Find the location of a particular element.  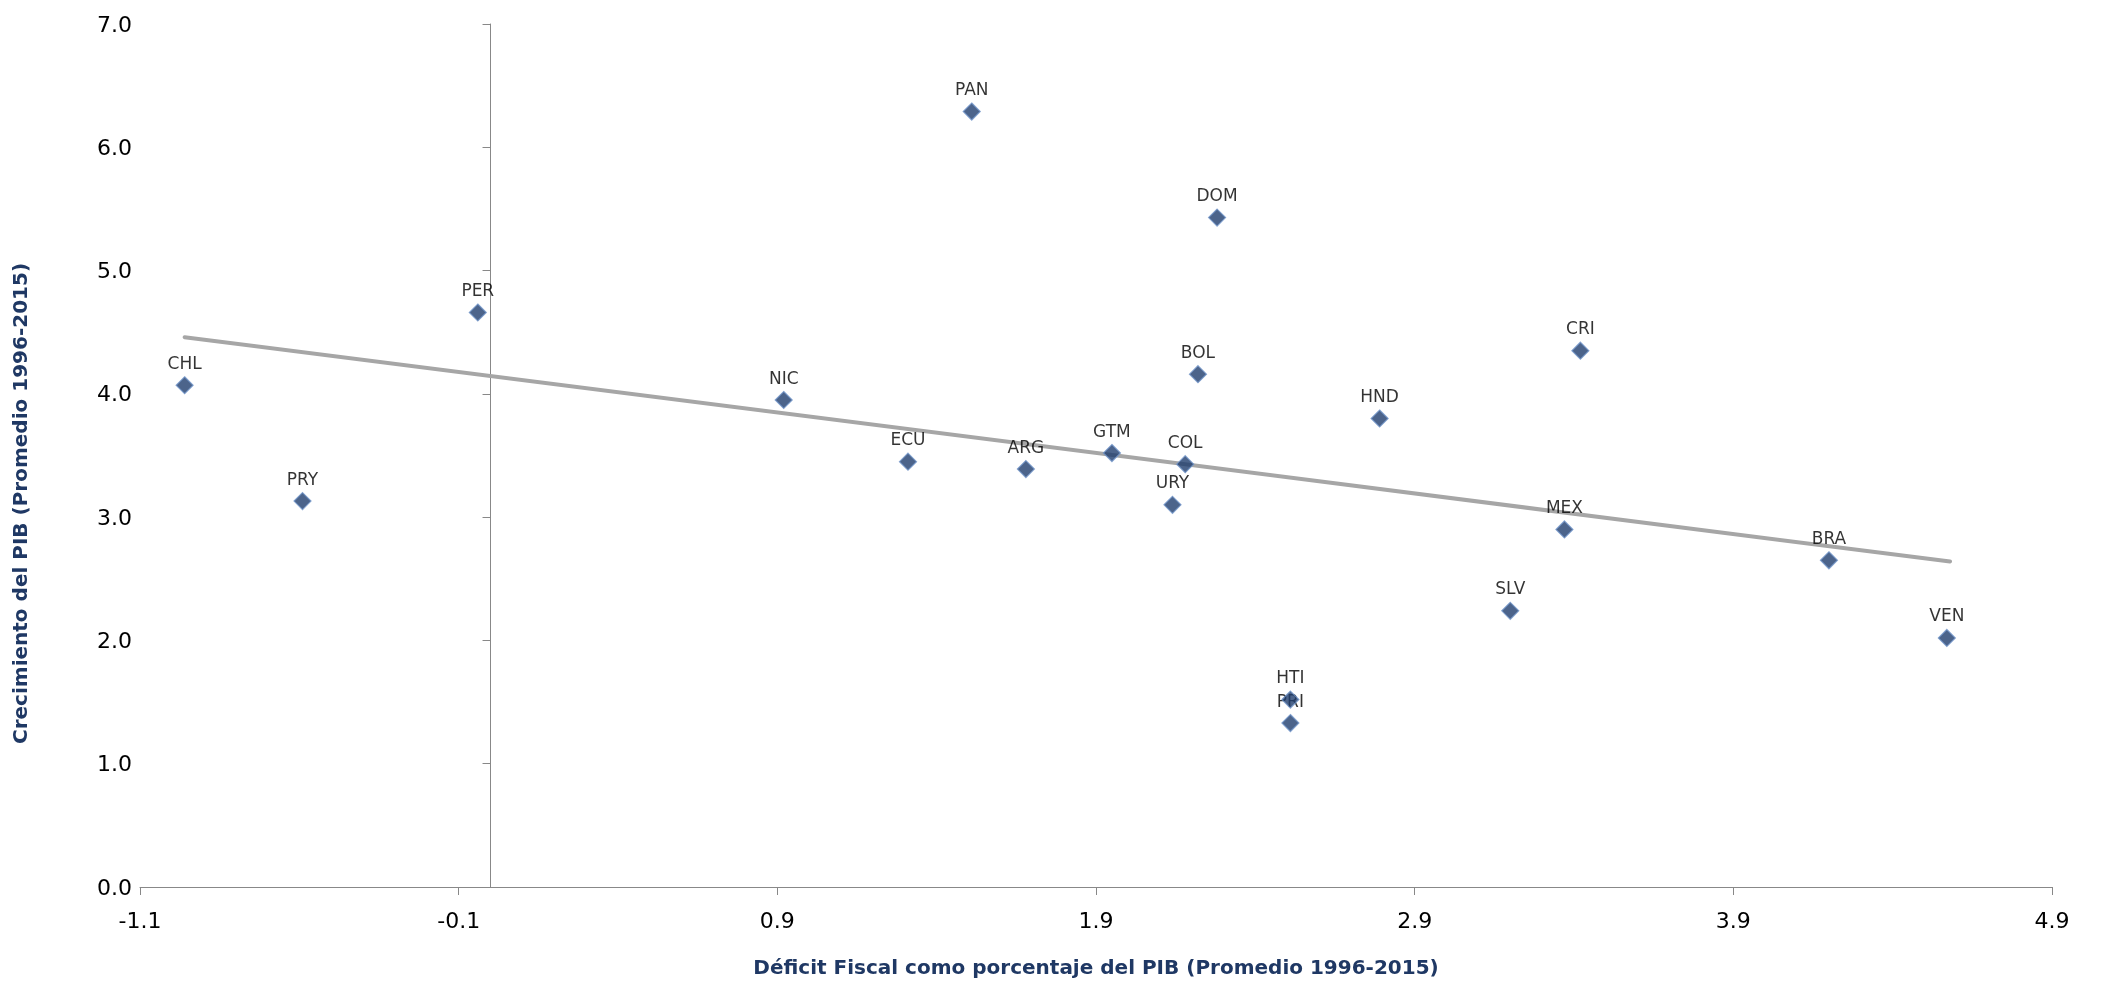

y-tick-label: 1.0 is located at coordinates (114, 764).